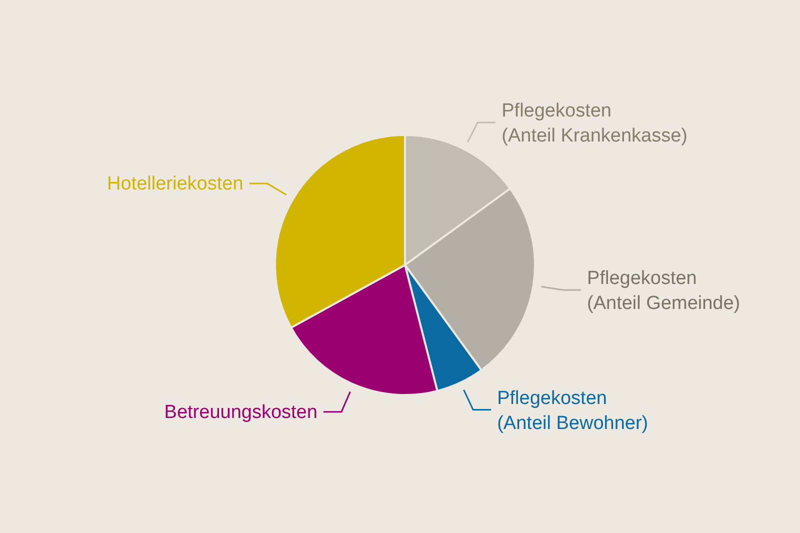  What do you see at coordinates (572, 411) in the screenshot?
I see `slice-label: Pflegekosten (Anteil Bewohner)` at bounding box center [572, 411].